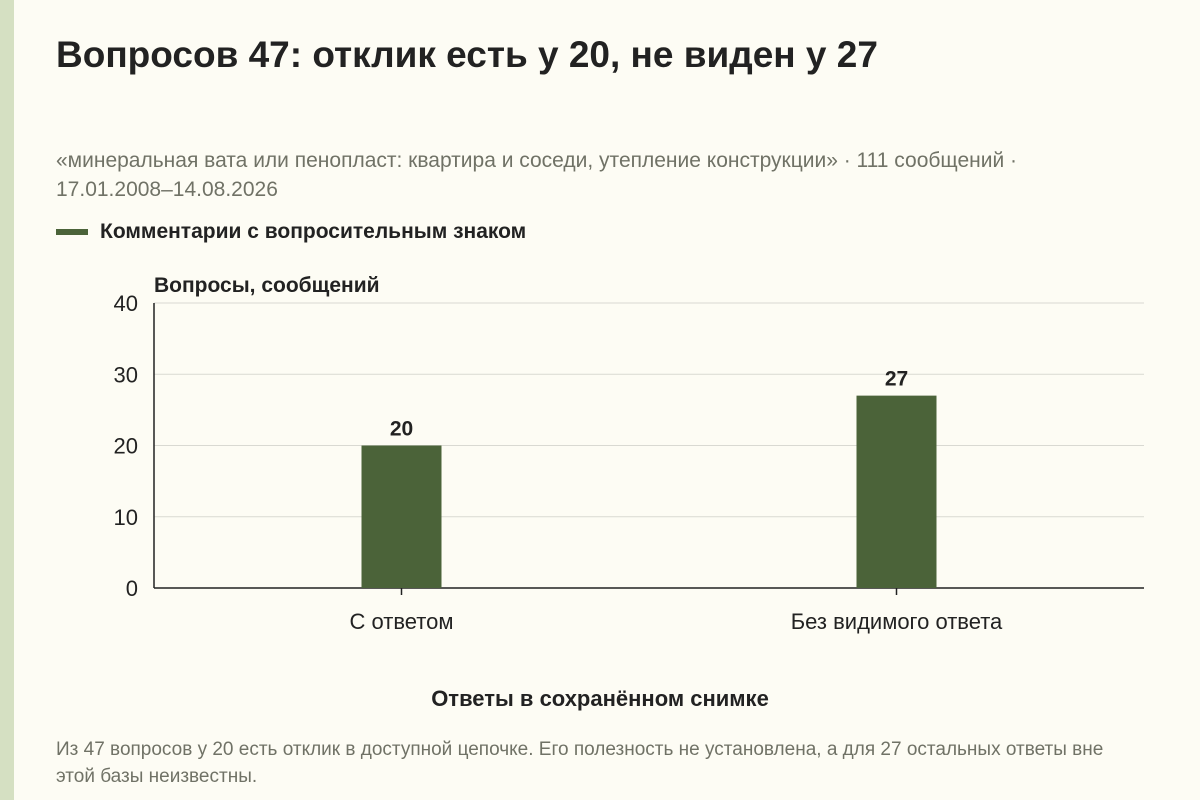  What do you see at coordinates (7, 400) in the screenshot?
I see `left-accent-bar` at bounding box center [7, 400].